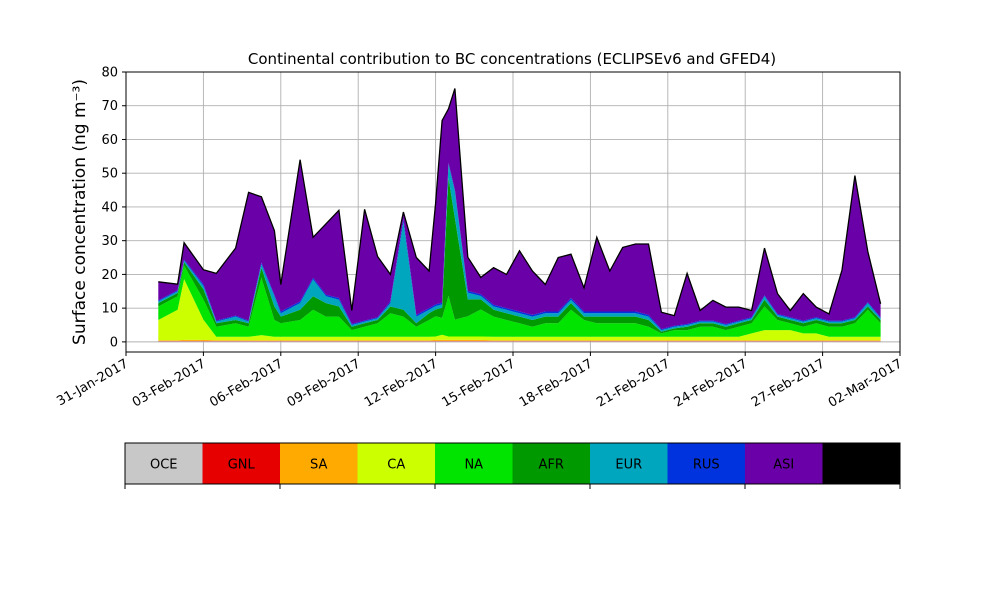 The width and height of the screenshot is (1000, 600). I want to click on legend-swatch-oce, so click(164, 463).